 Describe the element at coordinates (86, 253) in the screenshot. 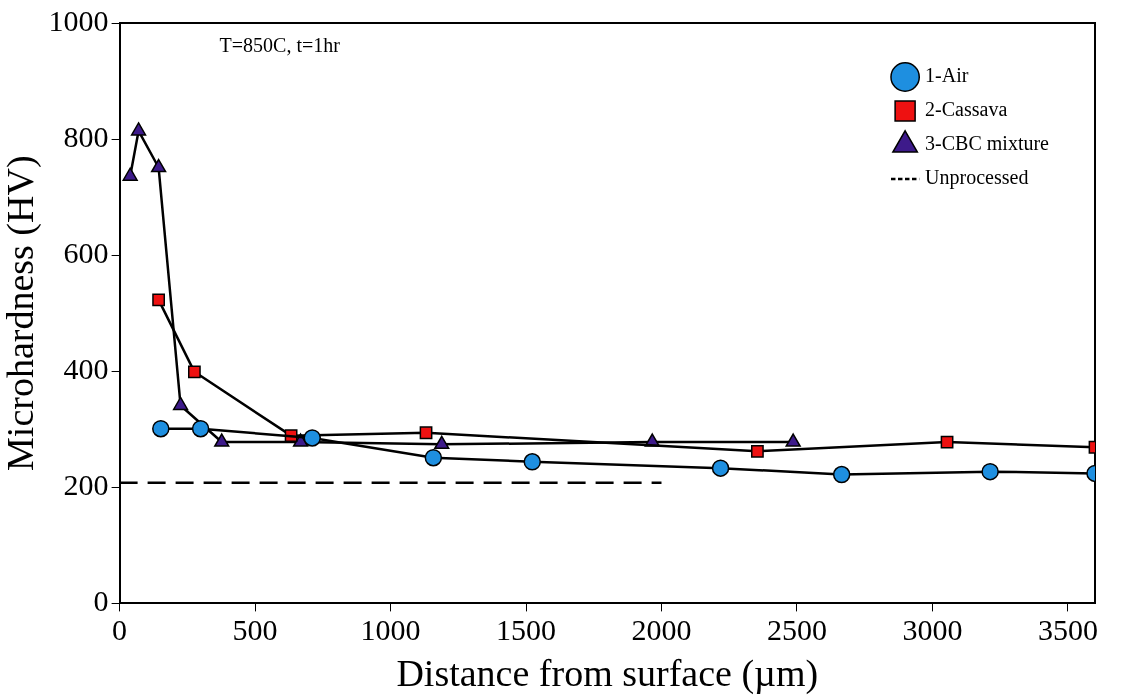

I see `y-tick-label: 600` at that location.